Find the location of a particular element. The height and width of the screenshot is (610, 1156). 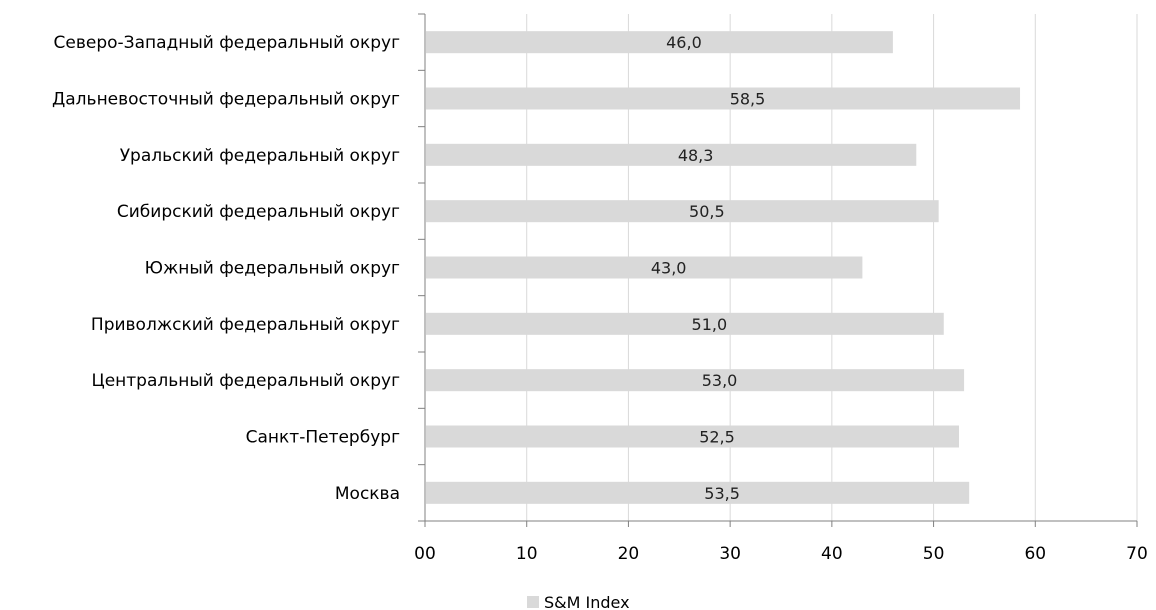

x-tick-label: 30 is located at coordinates (730, 554).